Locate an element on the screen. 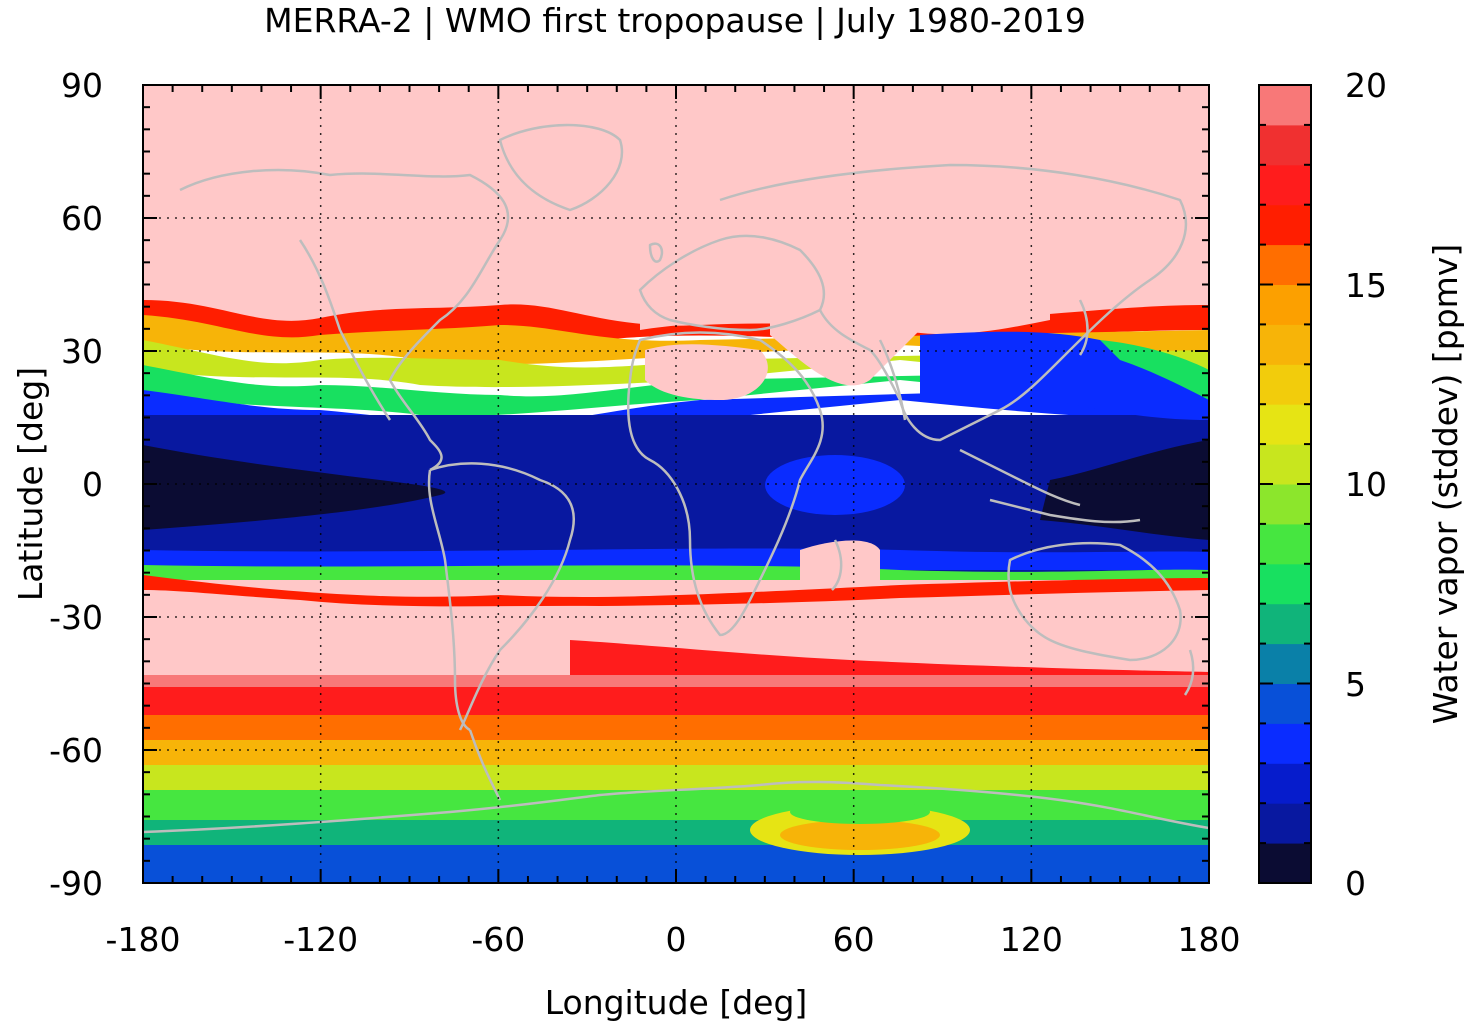 Image resolution: width=1471 pixels, height=1029 pixels. colorbar-tick-label: 20 is located at coordinates (1366, 85).